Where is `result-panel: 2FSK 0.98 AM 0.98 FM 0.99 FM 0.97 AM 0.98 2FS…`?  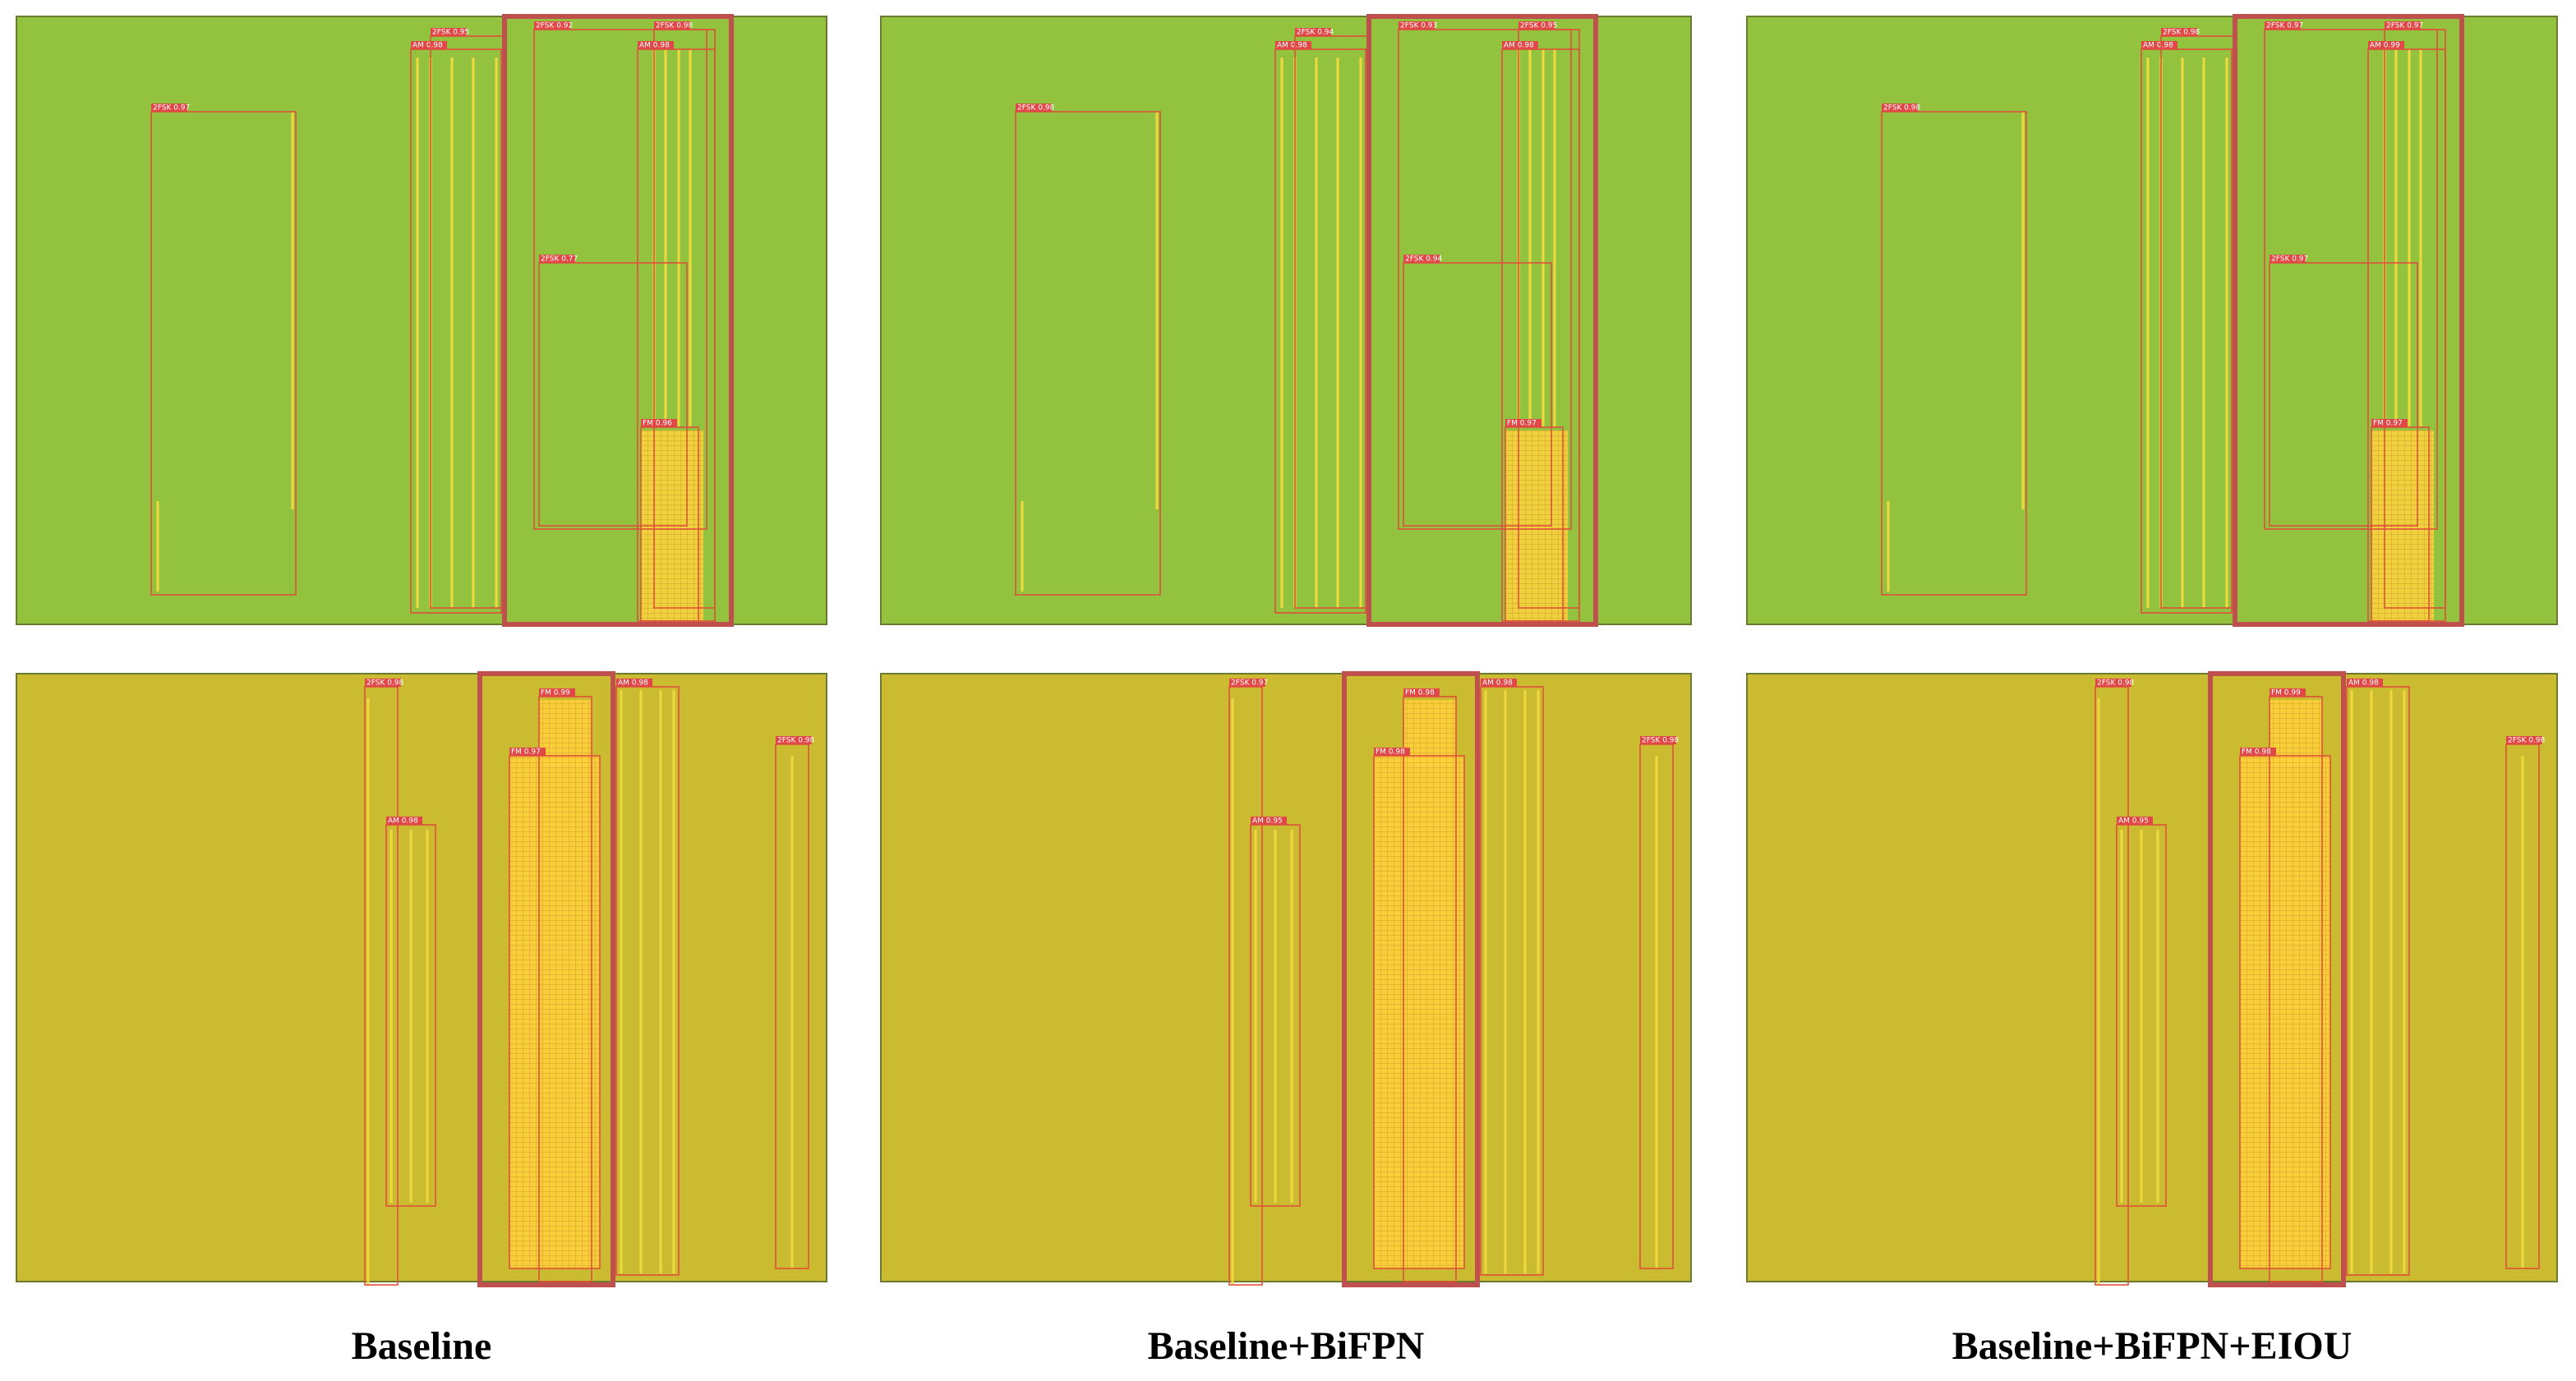
result-panel: 2FSK 0.98 AM 0.98 FM 0.99 FM 0.97 AM 0.98 2FS… is located at coordinates (421, 979).